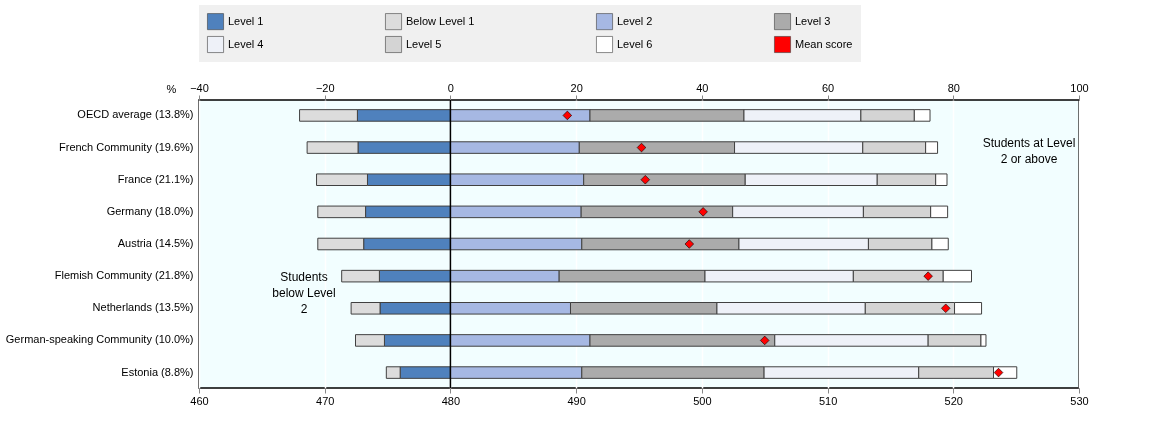  I want to click on y-tick-label: OECD average (13.8%), so click(135, 114).